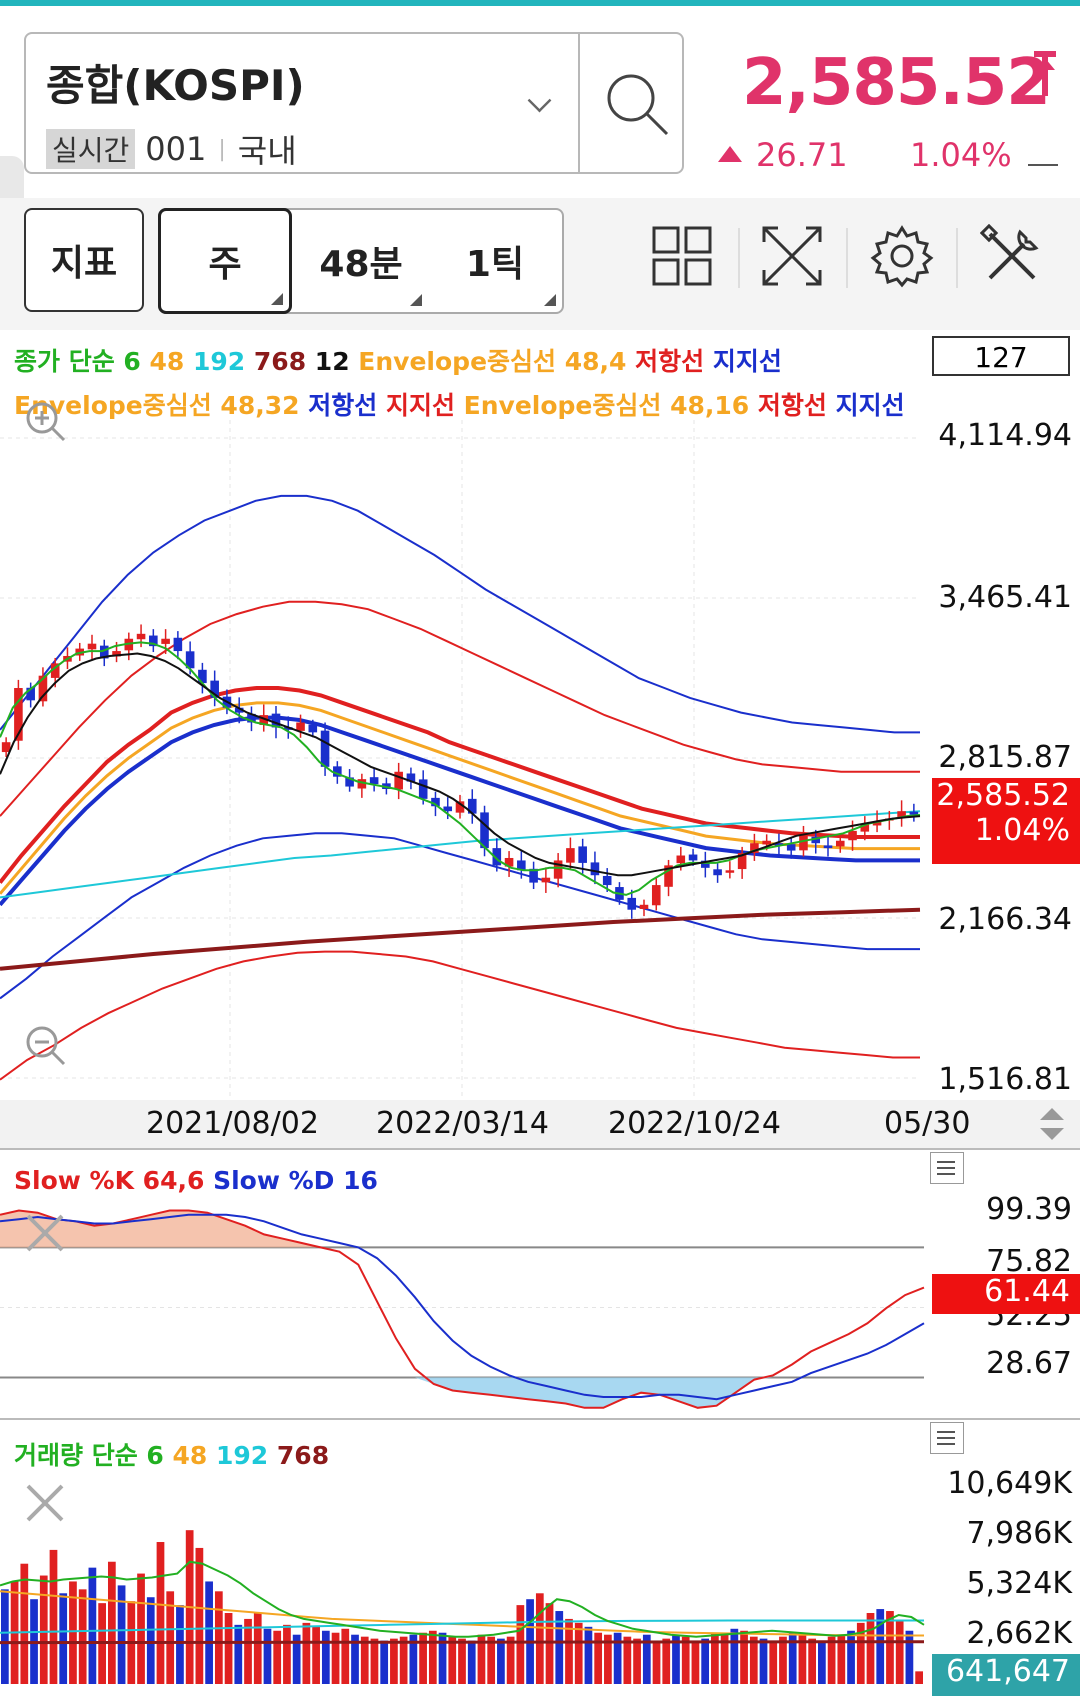  What do you see at coordinates (1006, 1294) in the screenshot?
I see `stoch-current-tag: 61.44` at bounding box center [1006, 1294].